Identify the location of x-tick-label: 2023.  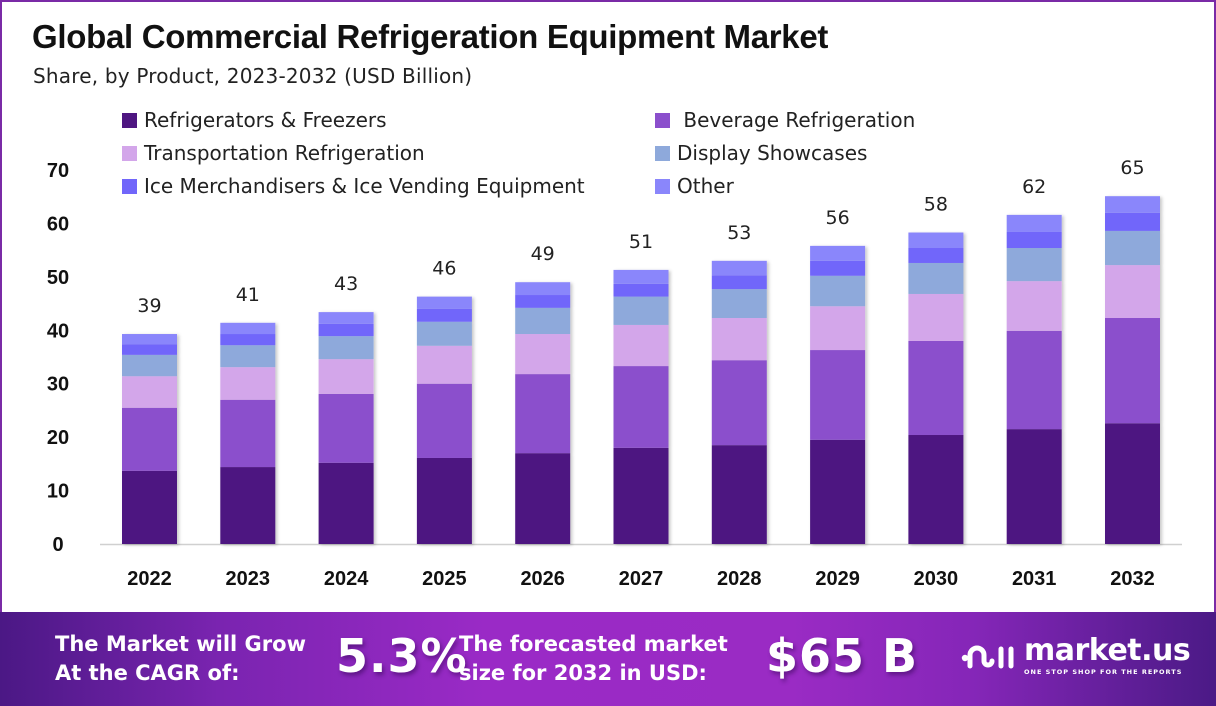
(248, 579).